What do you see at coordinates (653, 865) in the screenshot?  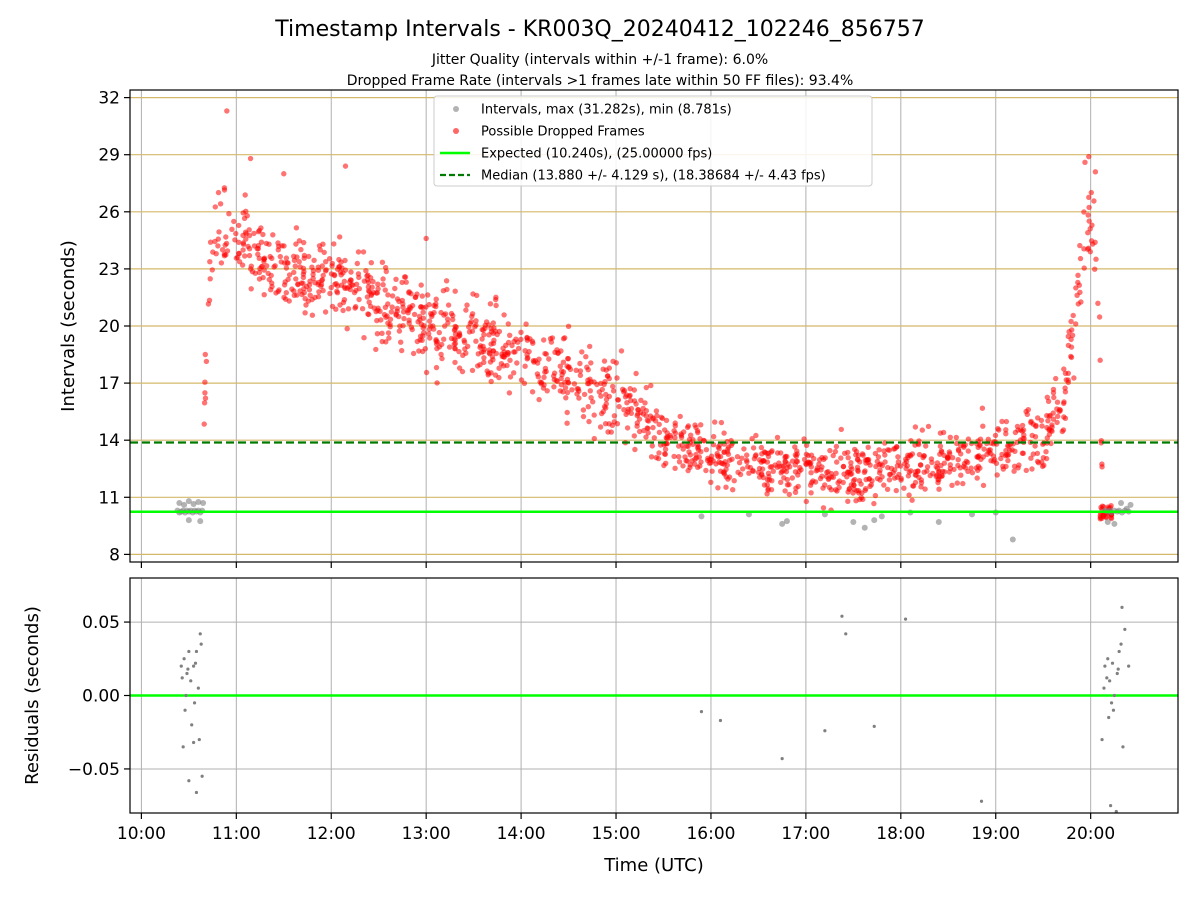 I see `x-axis-label: Time (UTC)` at bounding box center [653, 865].